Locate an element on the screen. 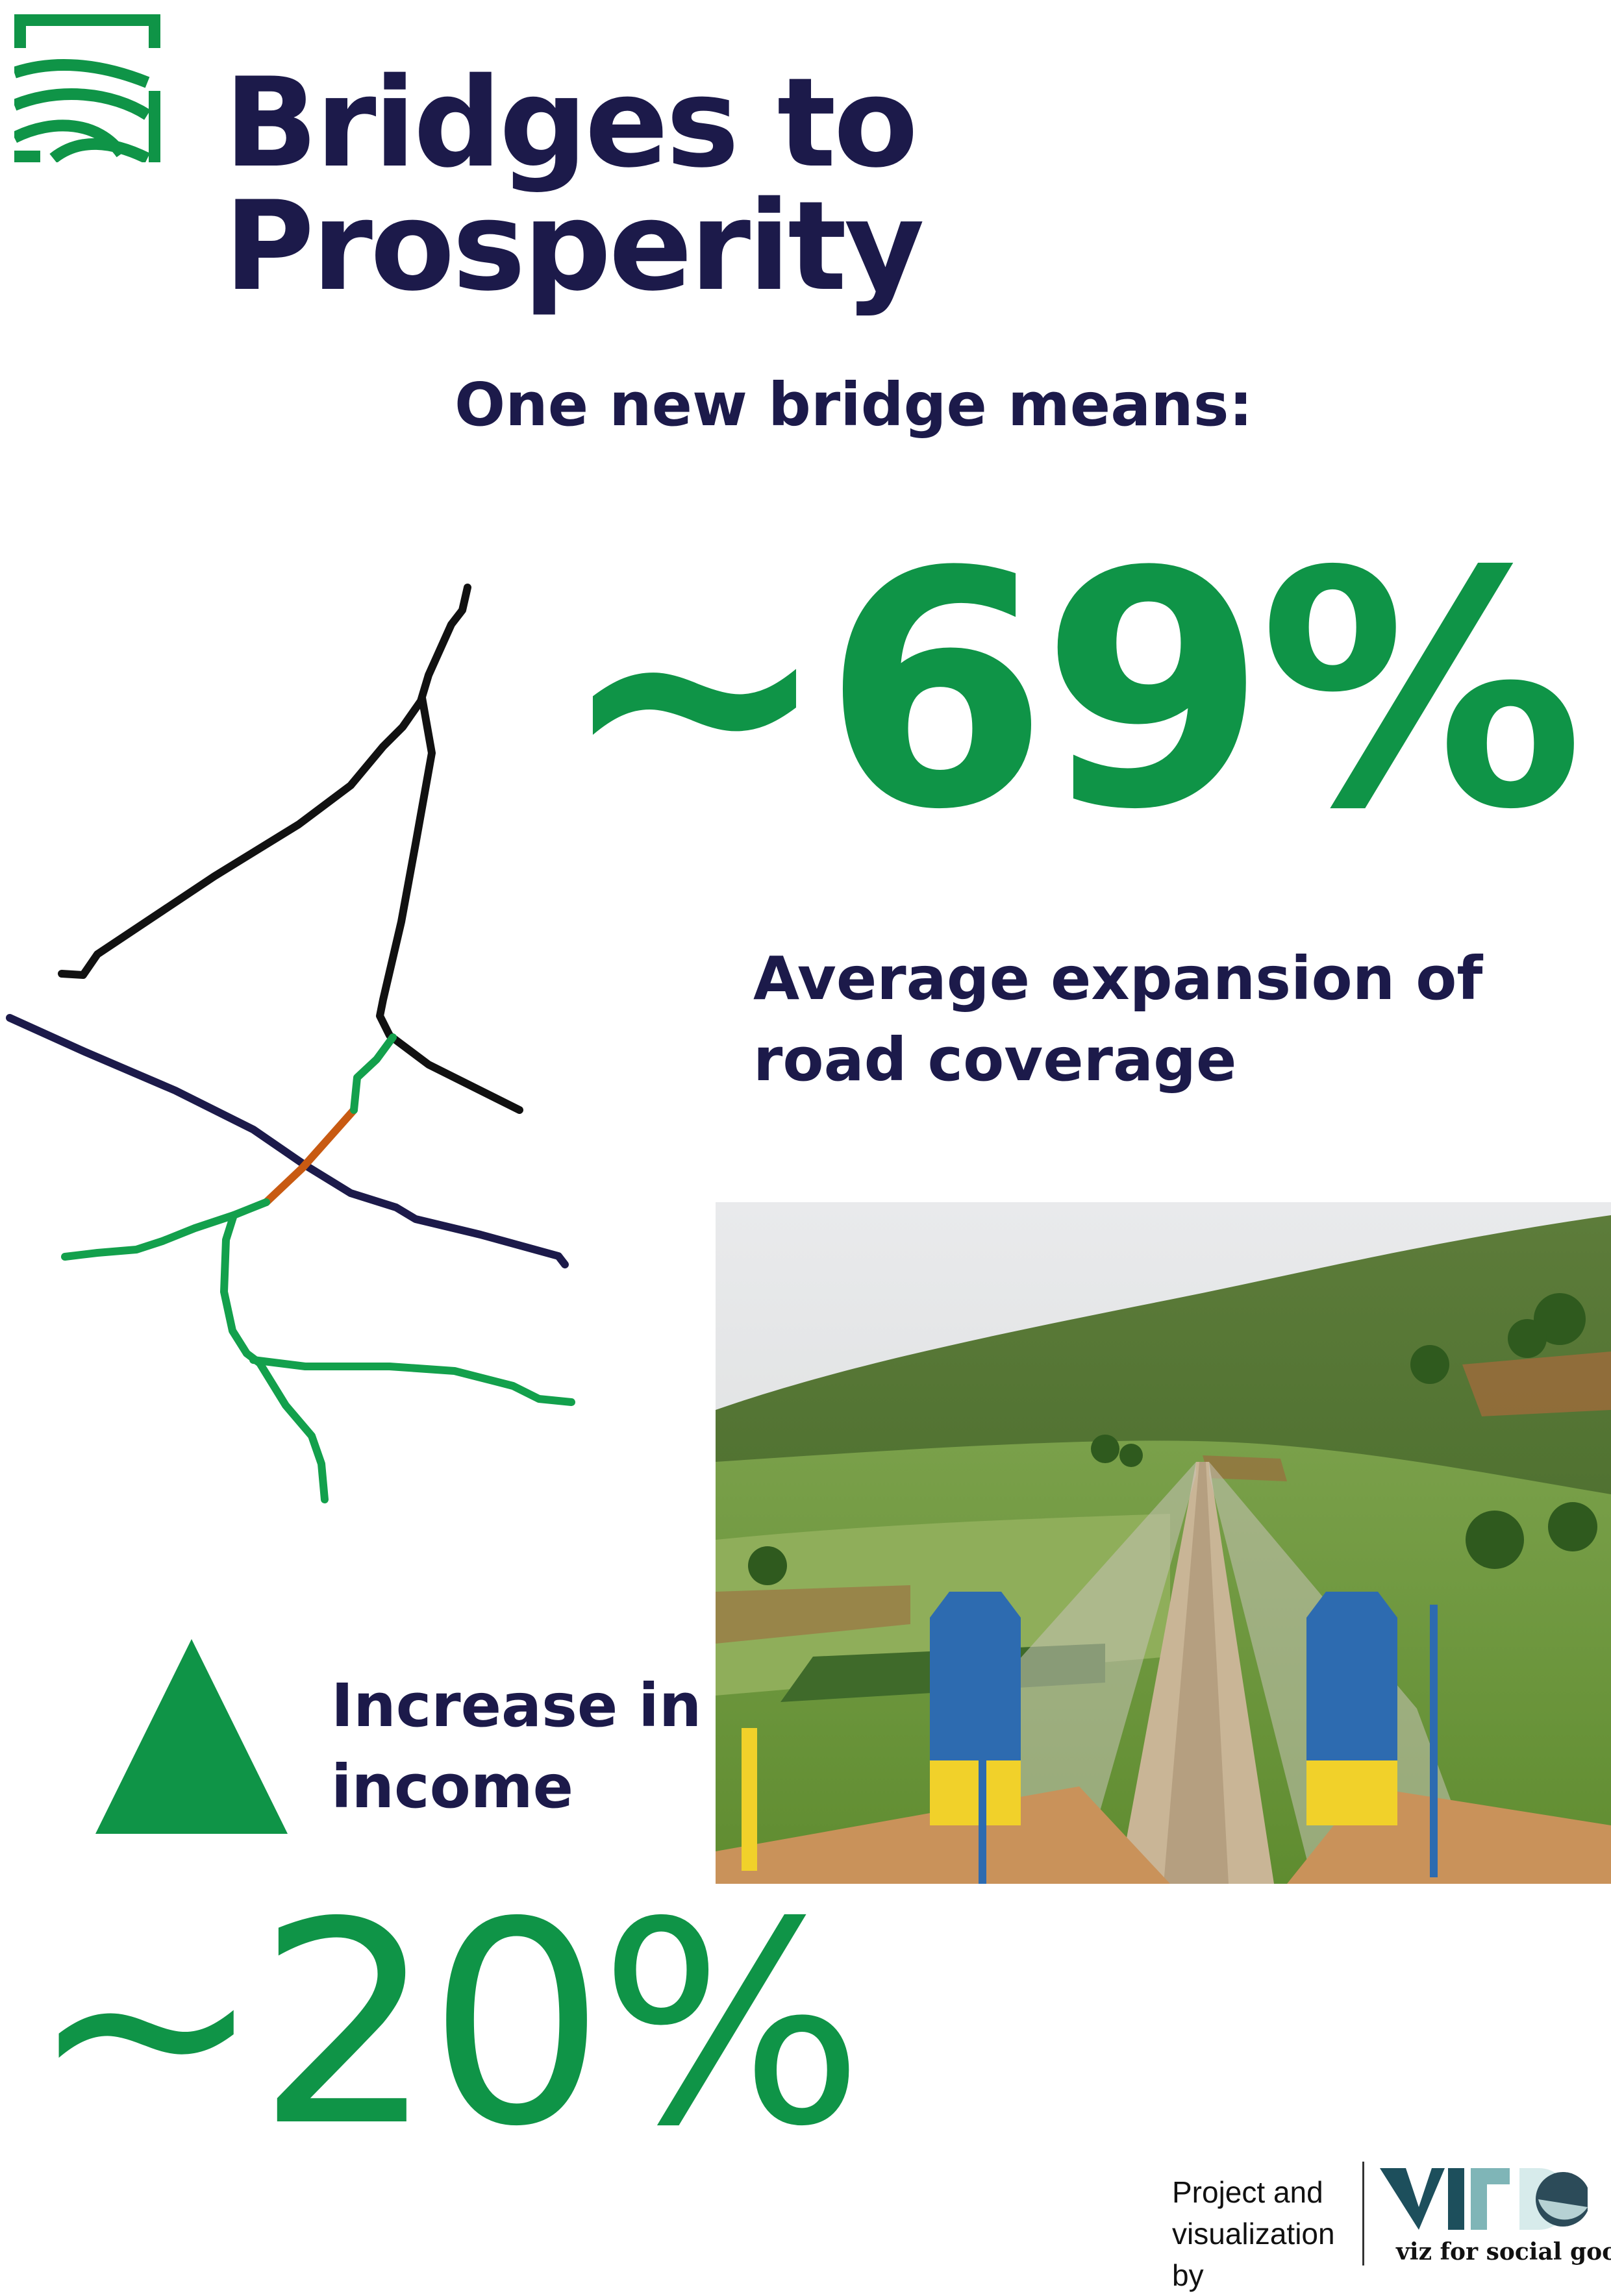  bridges-to-prosperity-logo-icon is located at coordinates (87, 88).